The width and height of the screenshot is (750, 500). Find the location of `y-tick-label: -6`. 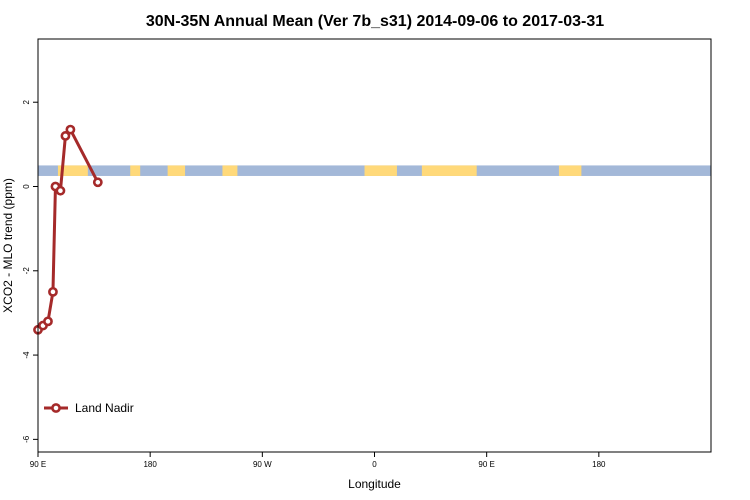

y-tick-label: -6 is located at coordinates (26, 439).